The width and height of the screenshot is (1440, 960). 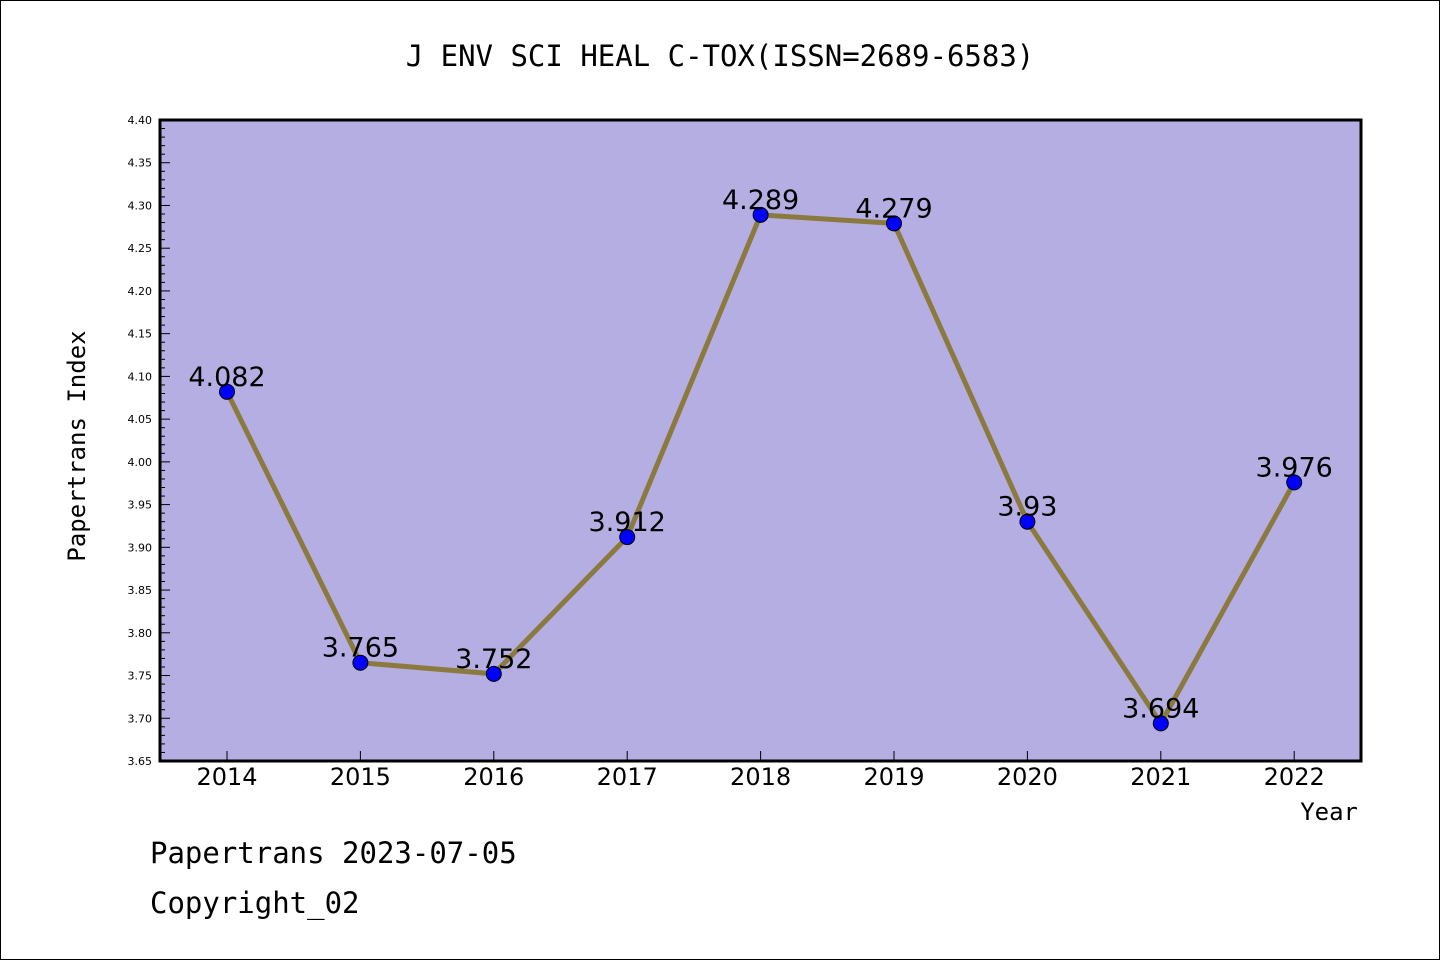 What do you see at coordinates (140, 590) in the screenshot?
I see `y-tick-label: 3.85` at bounding box center [140, 590].